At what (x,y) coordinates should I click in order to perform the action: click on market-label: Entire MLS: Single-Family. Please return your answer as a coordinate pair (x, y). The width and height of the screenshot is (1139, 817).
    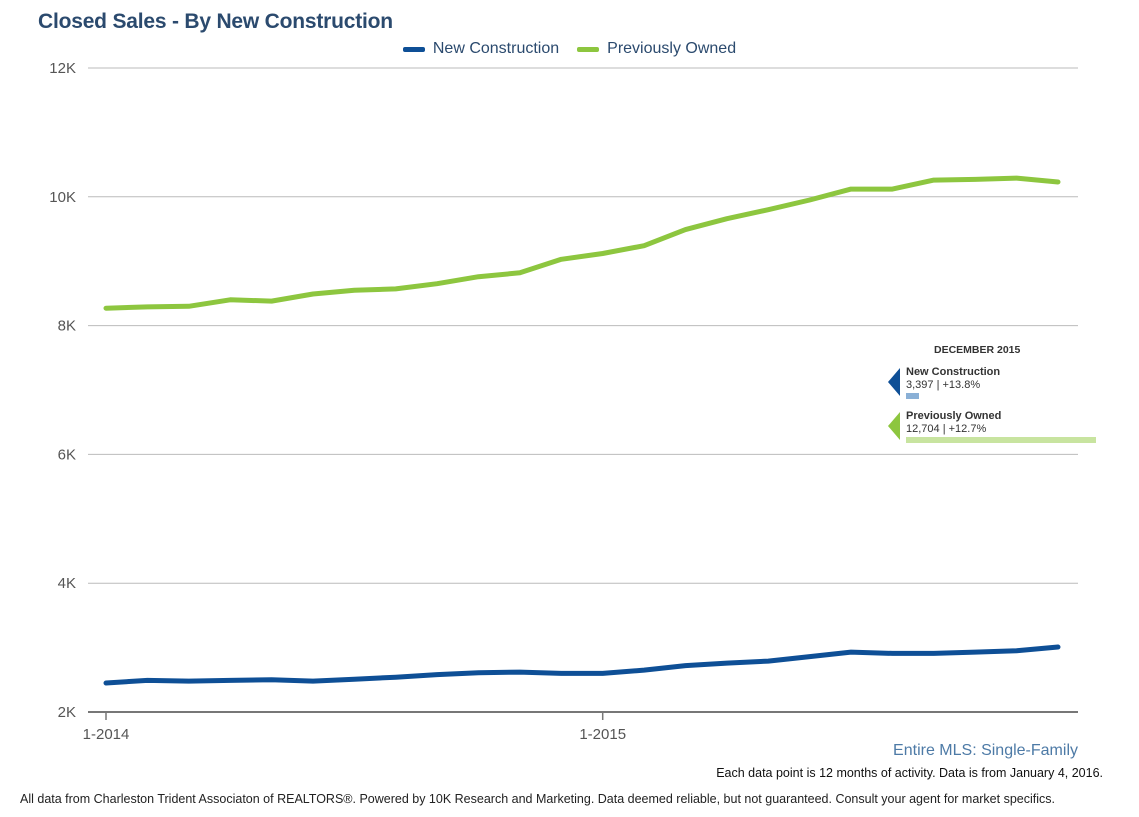
    Looking at the image, I should click on (985, 750).